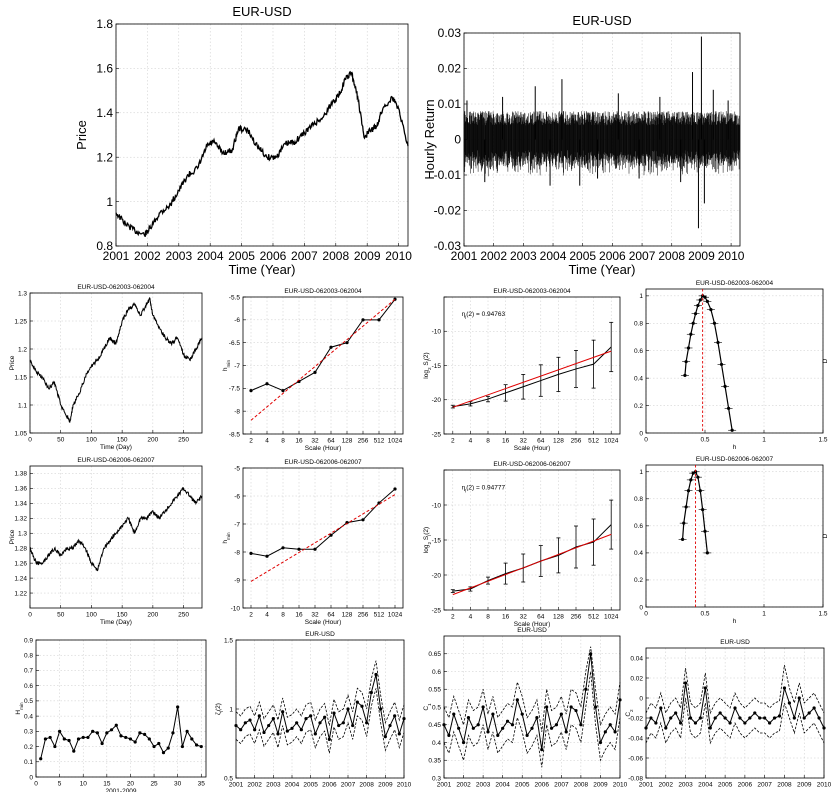 The width and height of the screenshot is (831, 792). I want to click on y-tick-label: -6, so click(237, 320).